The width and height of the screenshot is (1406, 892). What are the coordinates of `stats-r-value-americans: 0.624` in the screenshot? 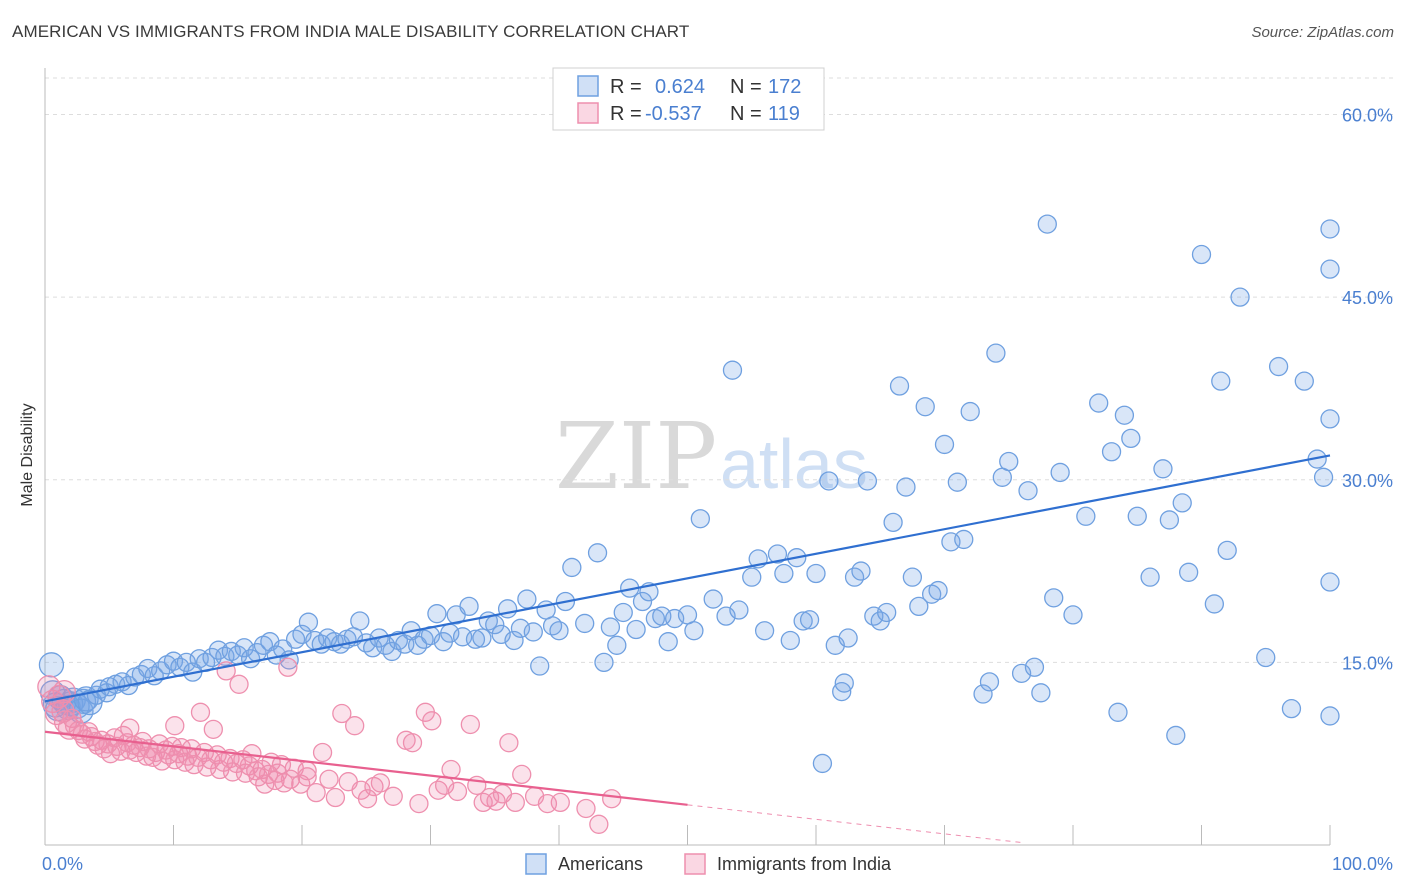 It's located at (680, 87).